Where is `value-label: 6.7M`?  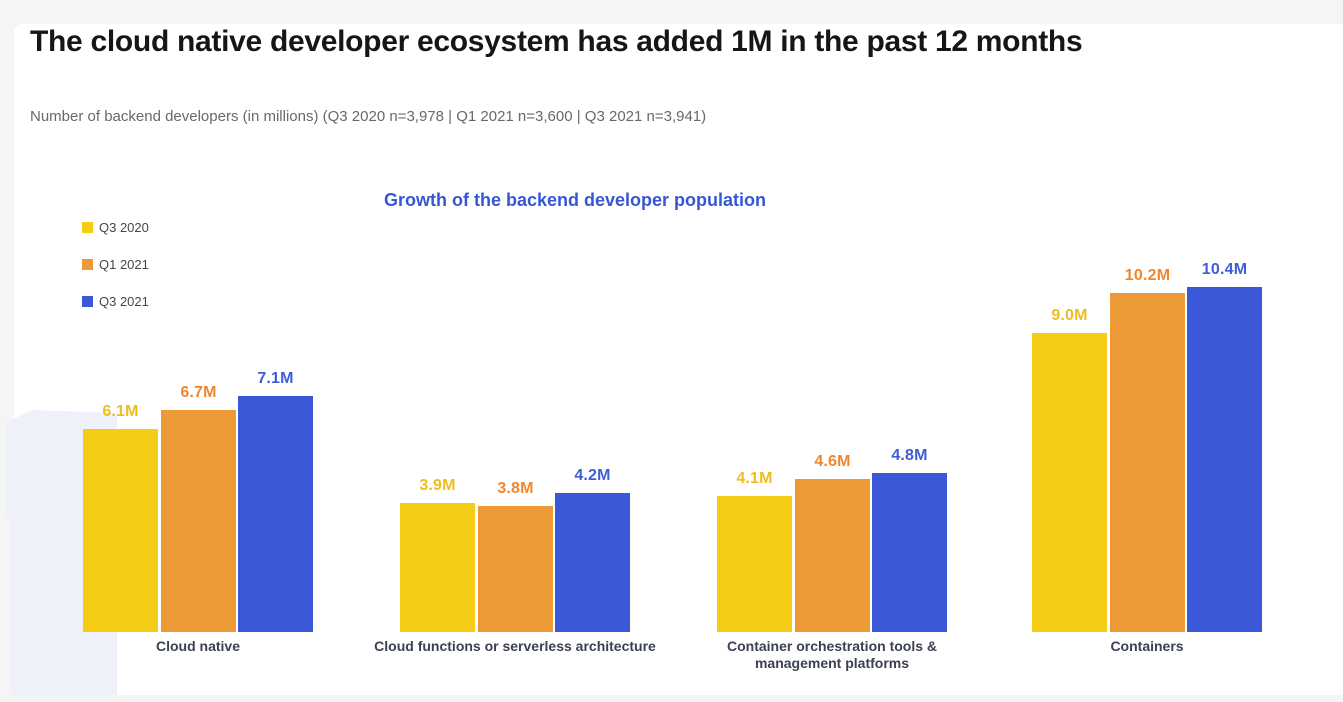 value-label: 6.7M is located at coordinates (198, 392).